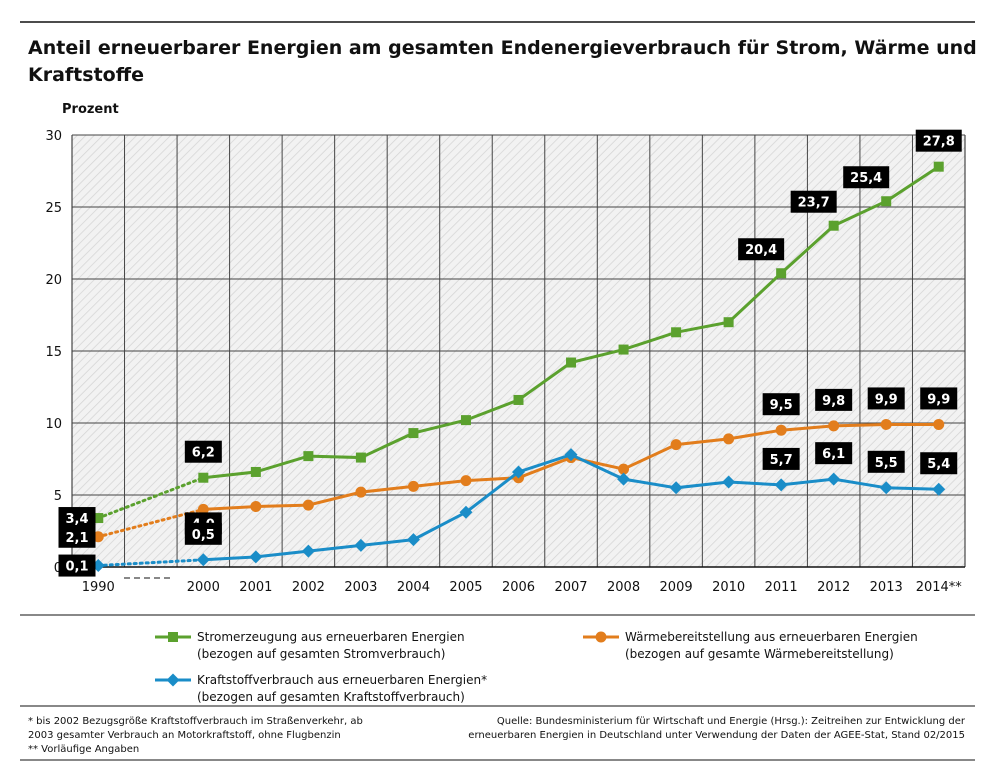  I want to click on x-tick-label: 2001, so click(255, 587).